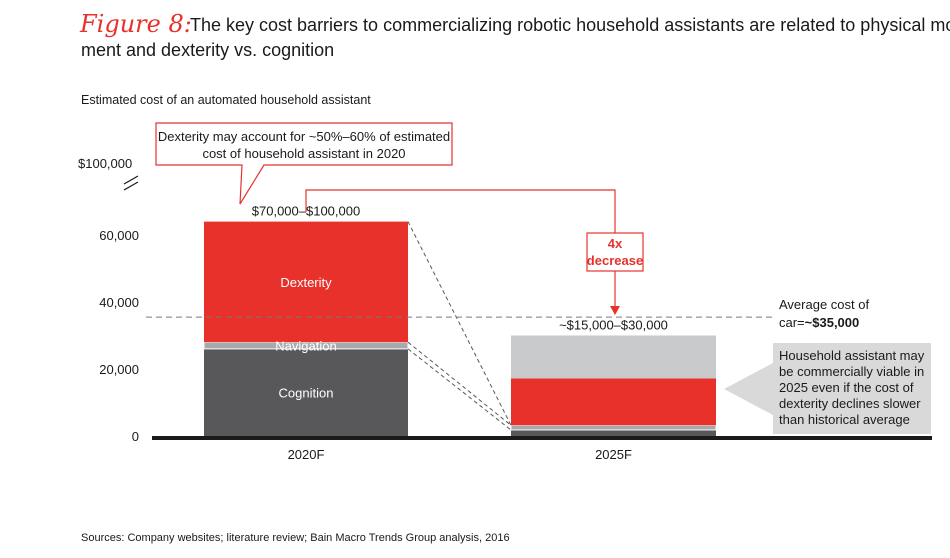 Image resolution: width=950 pixels, height=558 pixels. Describe the element at coordinates (850, 403) in the screenshot. I see `viability-line-4: dexterity declines slower` at that location.